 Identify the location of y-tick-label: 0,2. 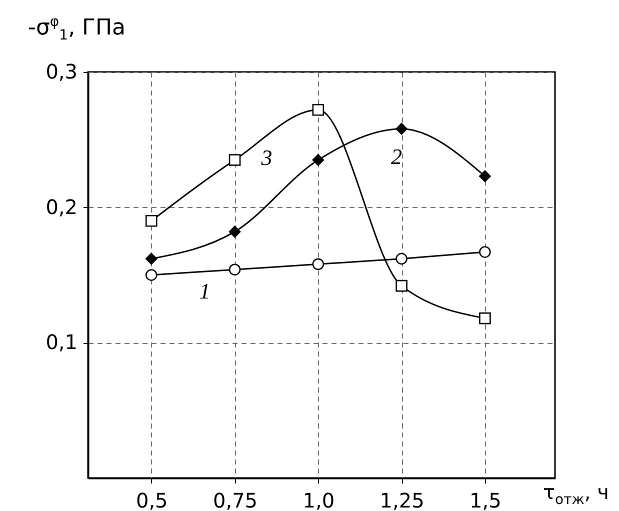
(62, 206).